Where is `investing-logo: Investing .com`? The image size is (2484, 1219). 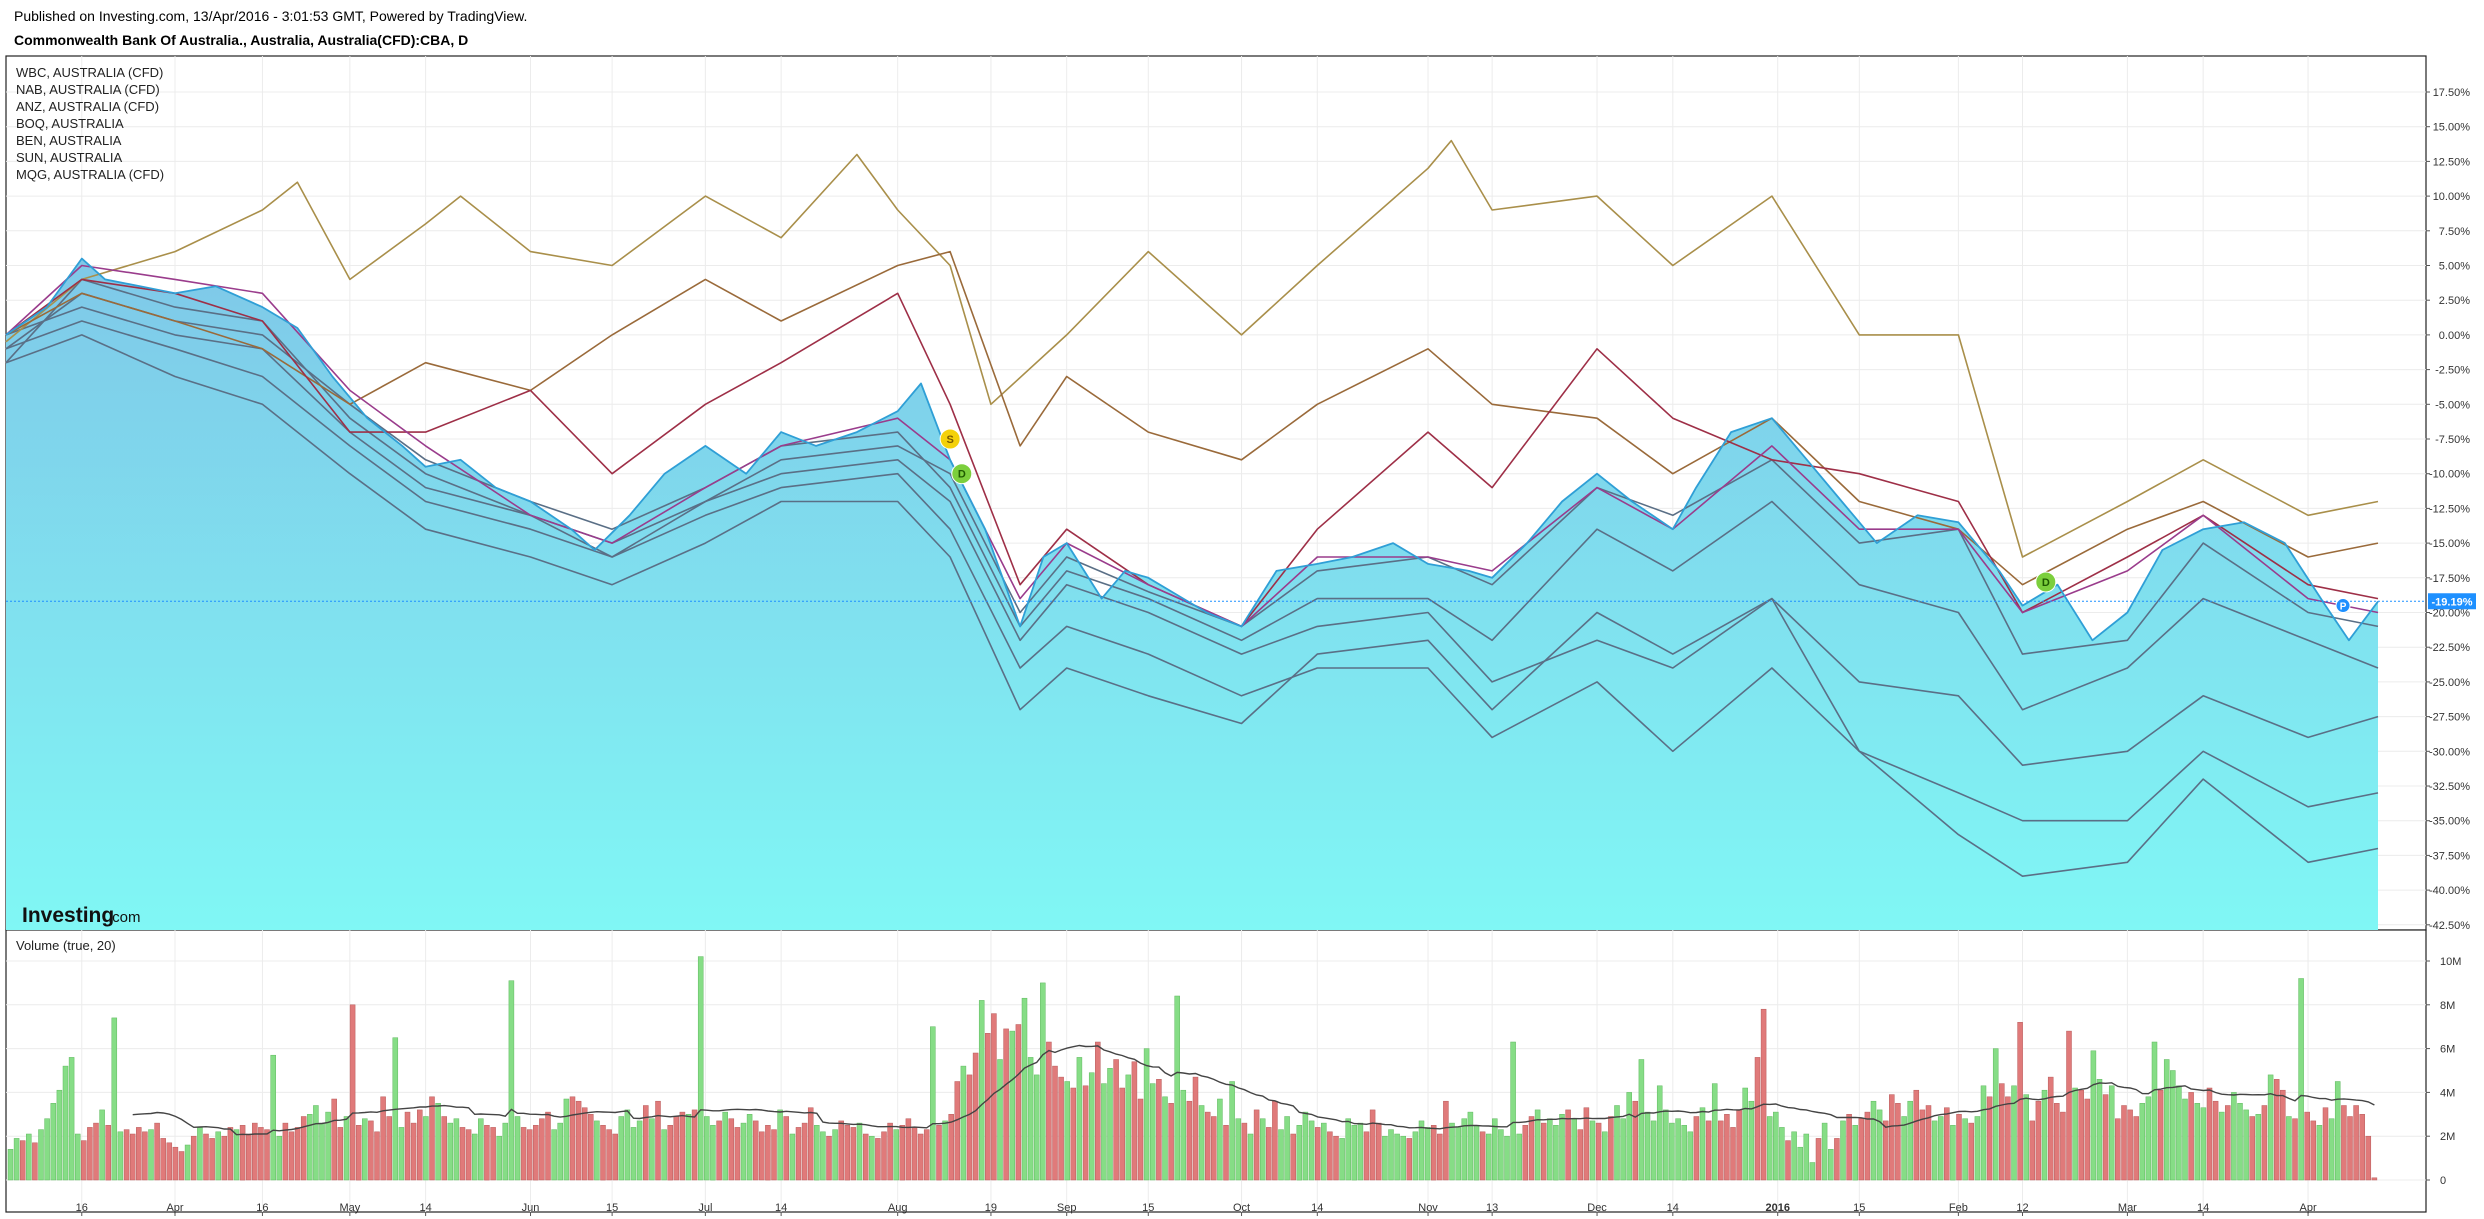 investing-logo: Investing .com is located at coordinates (81, 915).